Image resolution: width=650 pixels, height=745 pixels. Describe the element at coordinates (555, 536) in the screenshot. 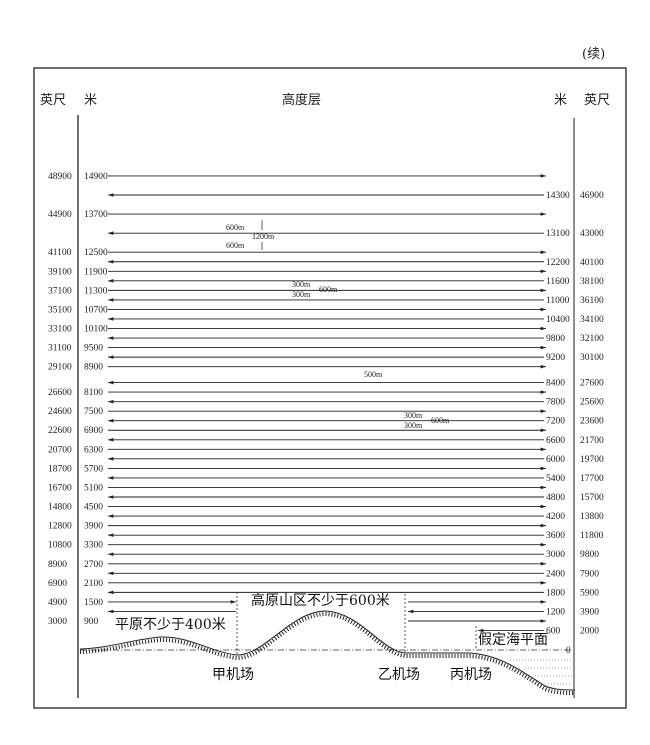

I see `right-m-label: 3600` at that location.